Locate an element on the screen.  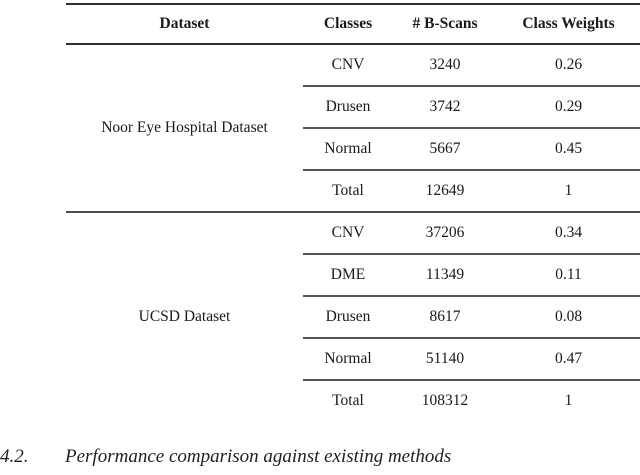
cell-weight: 0.11 is located at coordinates (568, 274).